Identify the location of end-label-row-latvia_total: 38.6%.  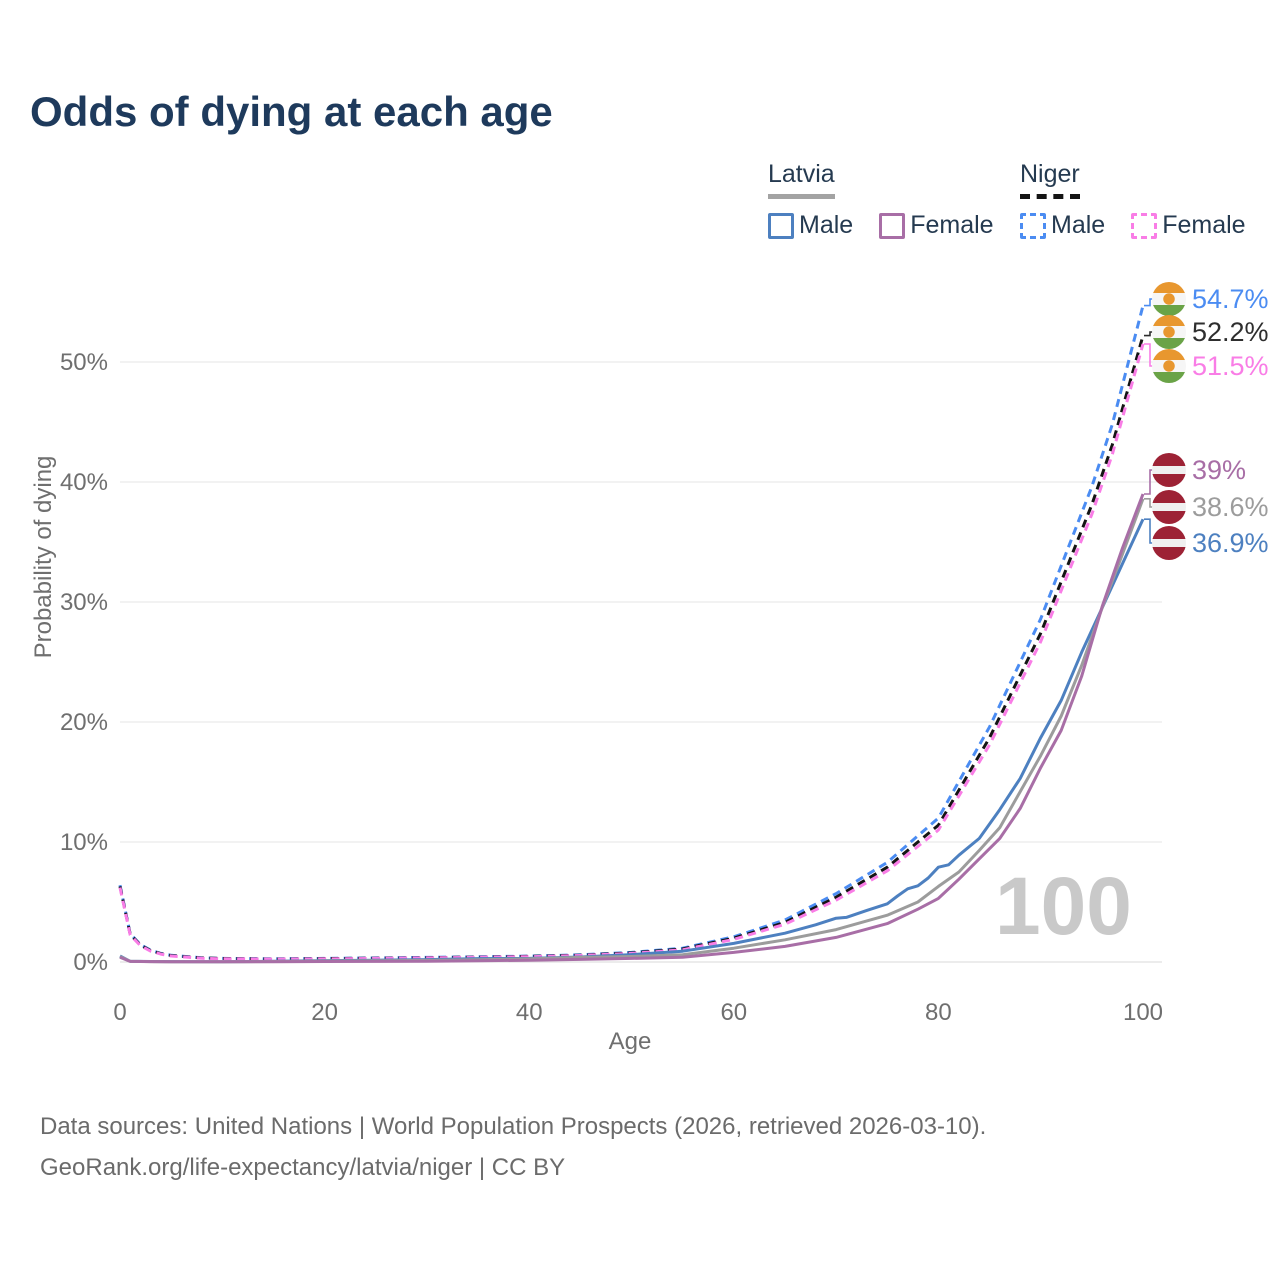
(1210, 507).